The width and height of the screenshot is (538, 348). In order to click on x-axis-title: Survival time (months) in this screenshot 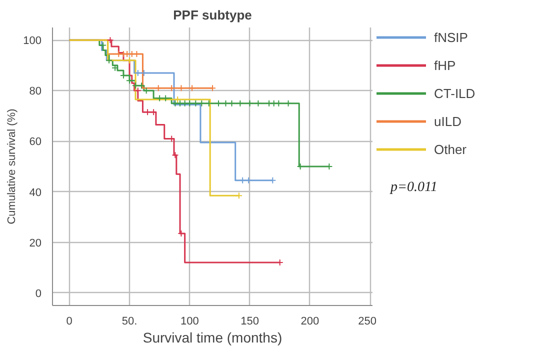, I will do `click(212, 338)`.